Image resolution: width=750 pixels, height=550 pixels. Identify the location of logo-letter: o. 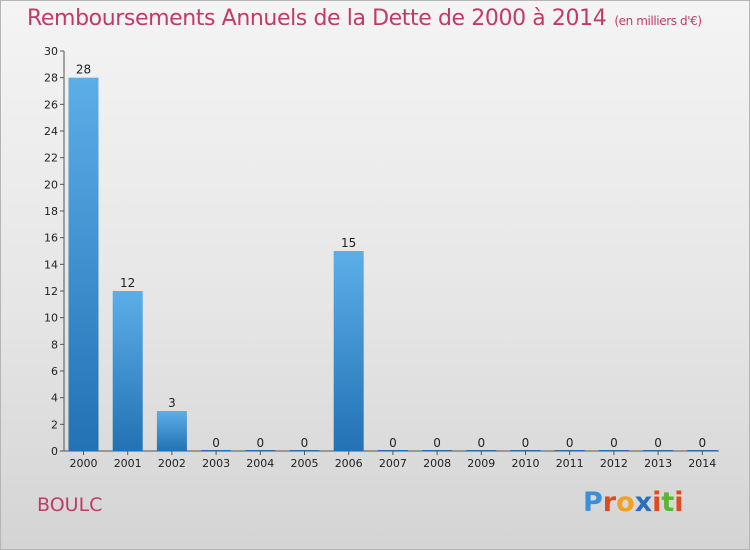
(625, 502).